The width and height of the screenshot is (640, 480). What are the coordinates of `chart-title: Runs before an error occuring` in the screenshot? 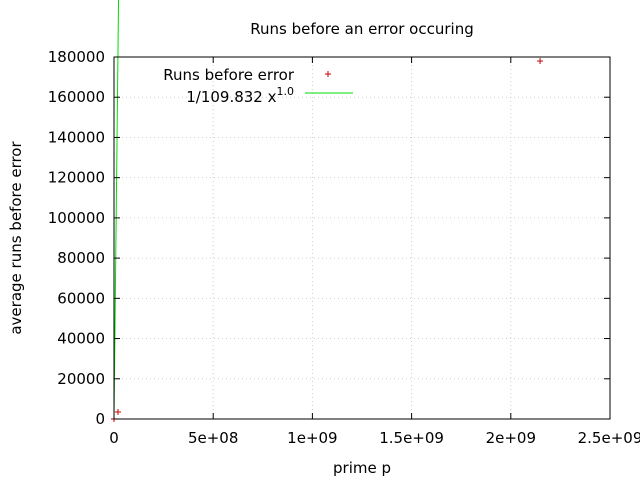 It's located at (361, 29).